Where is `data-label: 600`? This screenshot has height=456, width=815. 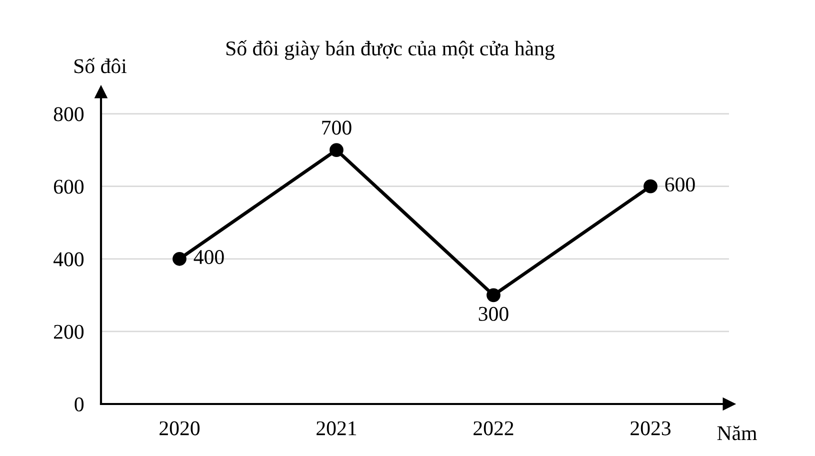 data-label: 600 is located at coordinates (680, 184).